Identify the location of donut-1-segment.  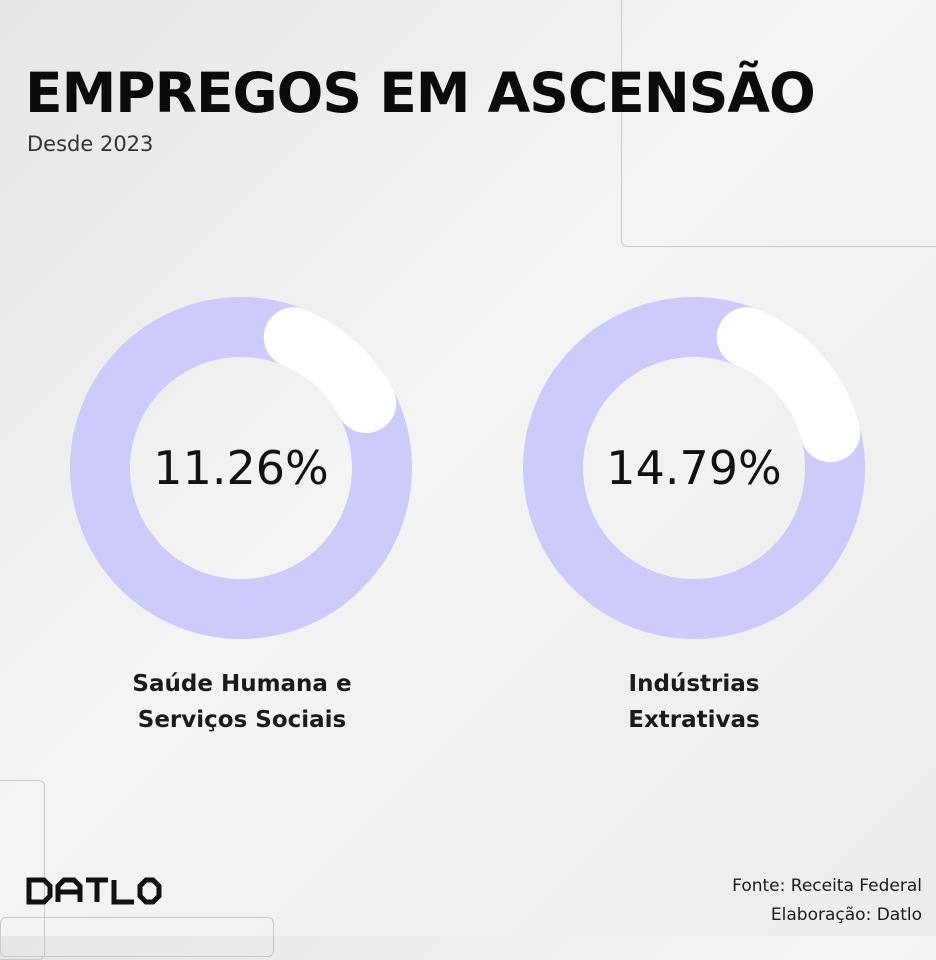
(241, 468).